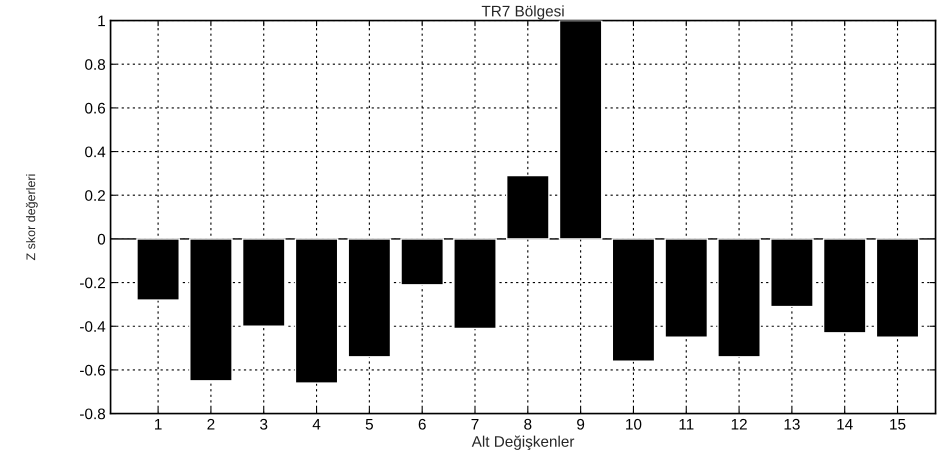 This screenshot has width=945, height=457. What do you see at coordinates (95, 64) in the screenshot?
I see `y-tick-label: 0.8` at bounding box center [95, 64].